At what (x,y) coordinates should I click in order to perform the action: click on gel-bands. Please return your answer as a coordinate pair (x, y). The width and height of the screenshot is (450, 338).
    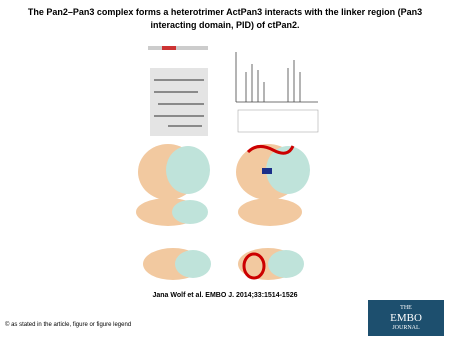
    Looking at the image, I should click on (179, 103).